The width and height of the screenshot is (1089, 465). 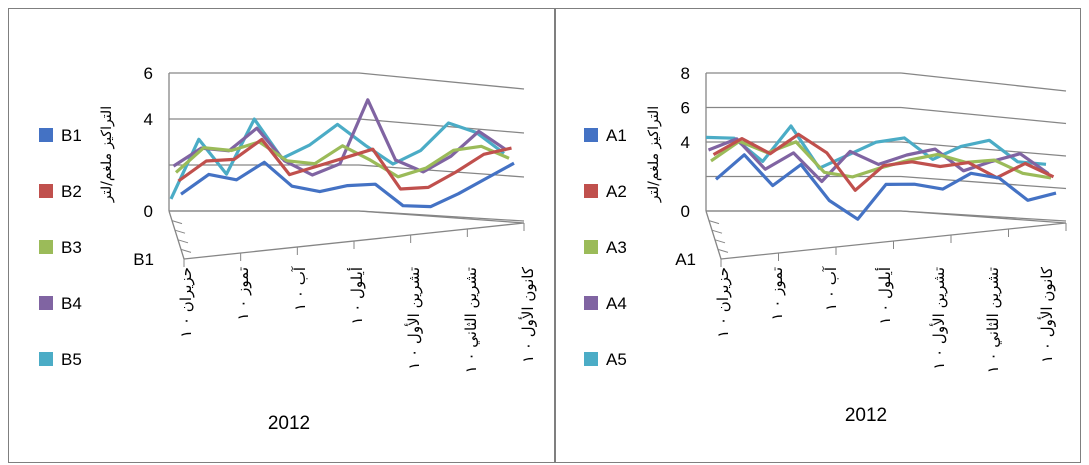 What do you see at coordinates (342, 159) in the screenshot?
I see `series-line-b3` at bounding box center [342, 159].